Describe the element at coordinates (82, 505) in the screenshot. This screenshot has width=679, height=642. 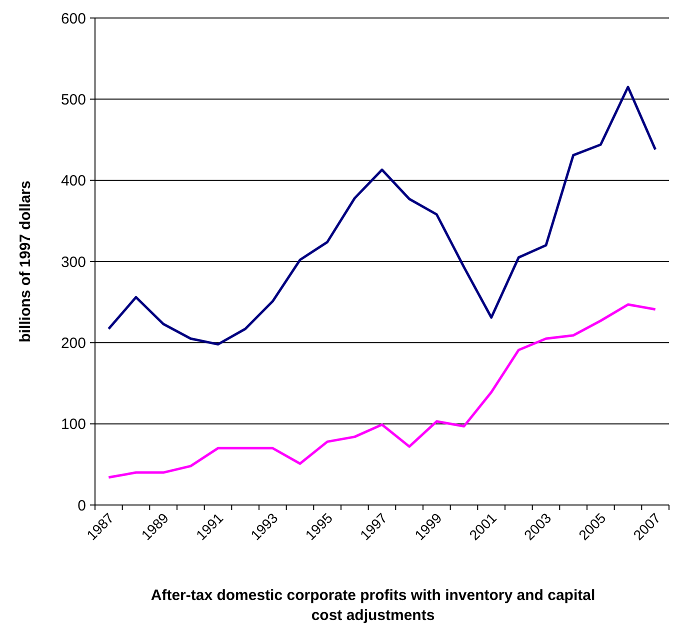
I see `y-tick-label: 0` at that location.